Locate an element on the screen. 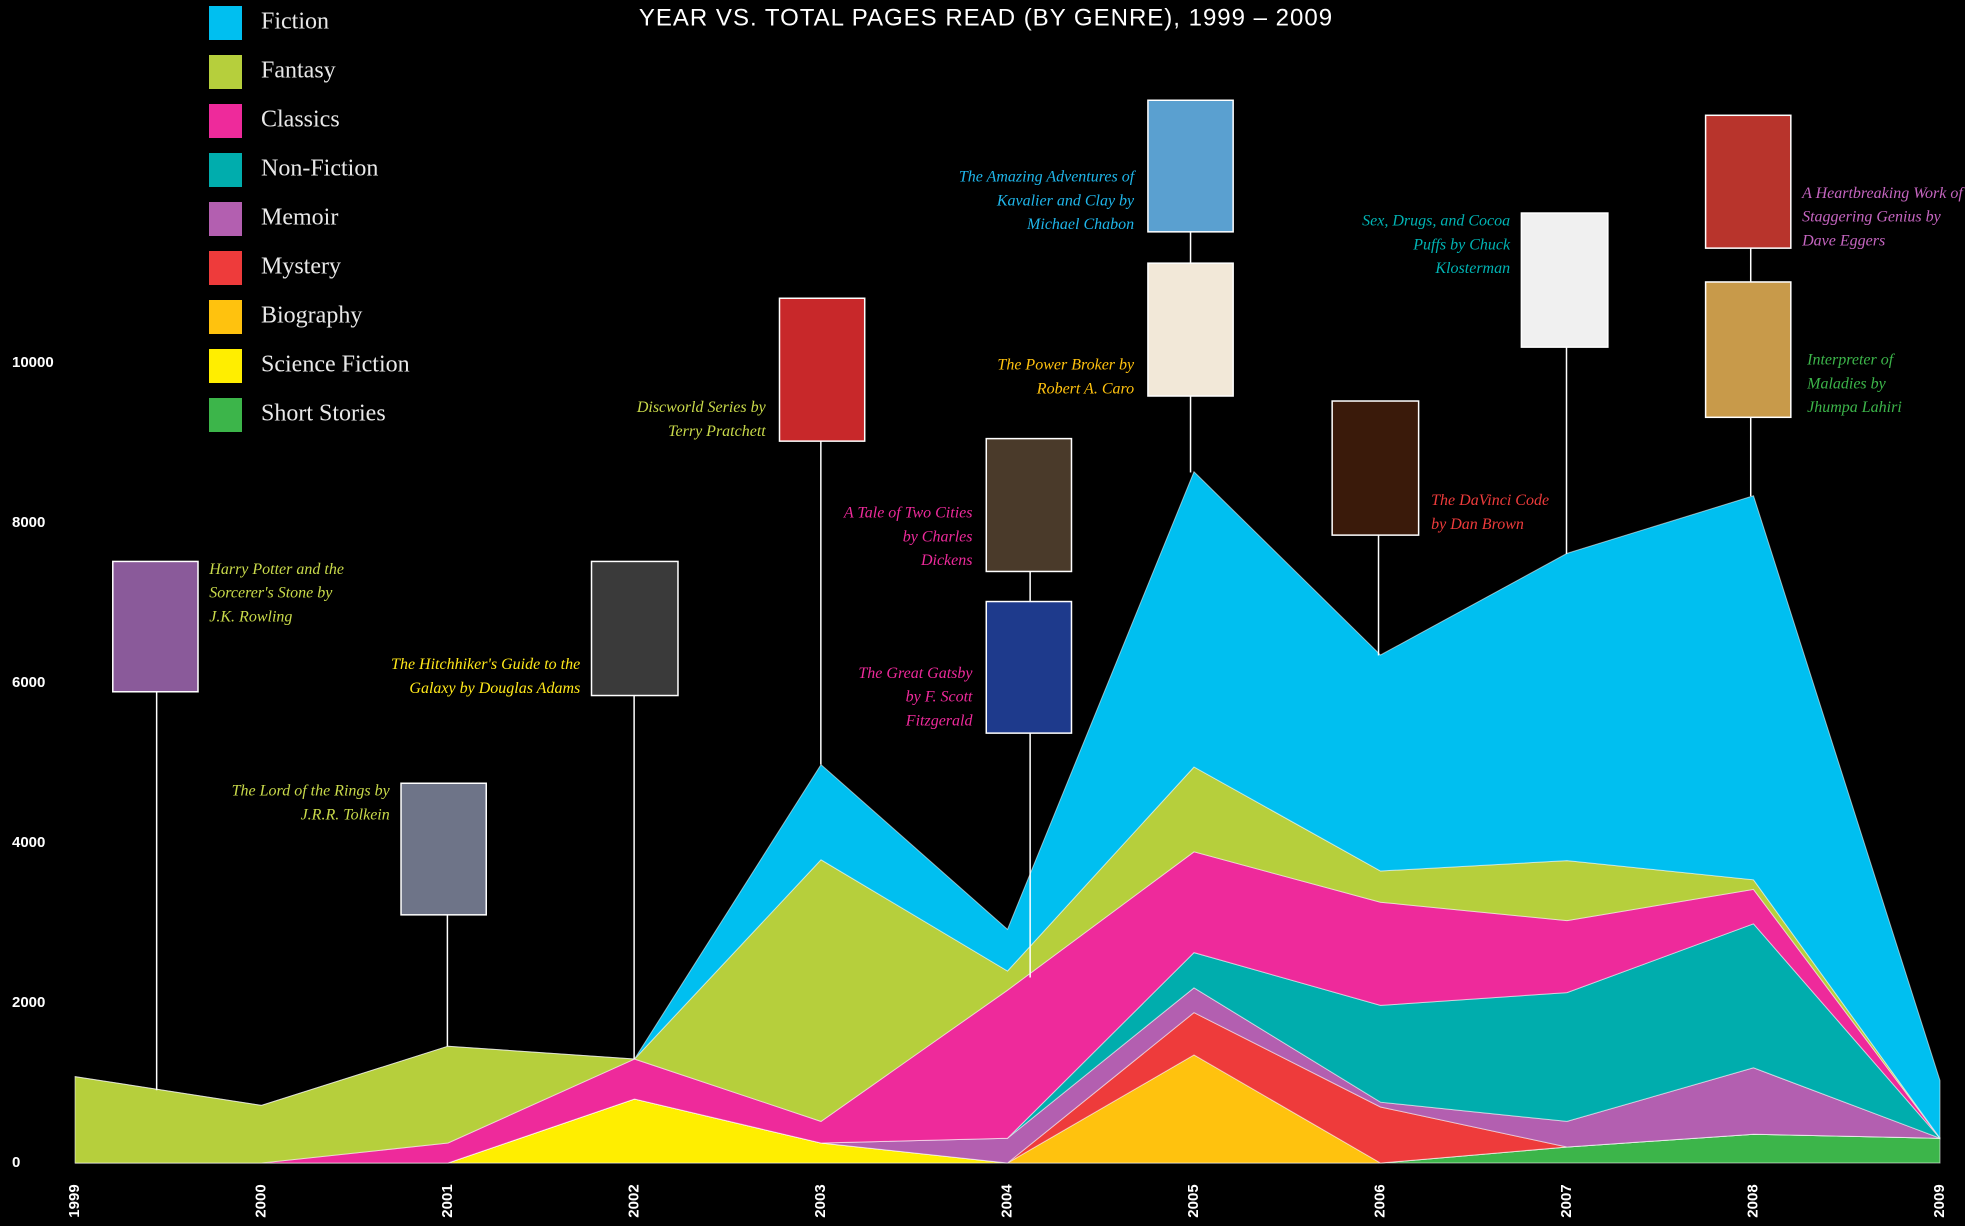  annotation-text: A Tale of Two Cities is located at coordinates (908, 512).